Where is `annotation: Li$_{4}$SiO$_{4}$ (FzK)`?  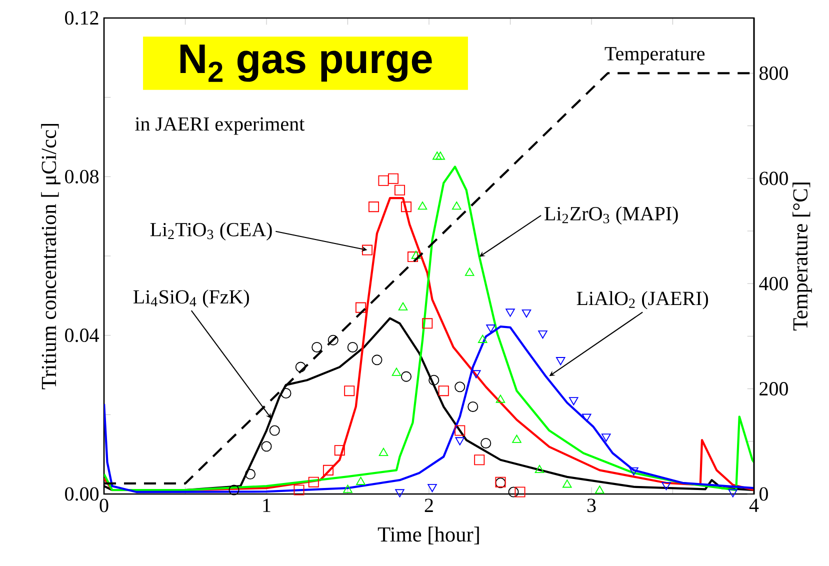 annotation: Li$_{4}$SiO$_{4}$ (FzK) is located at coordinates (191, 299).